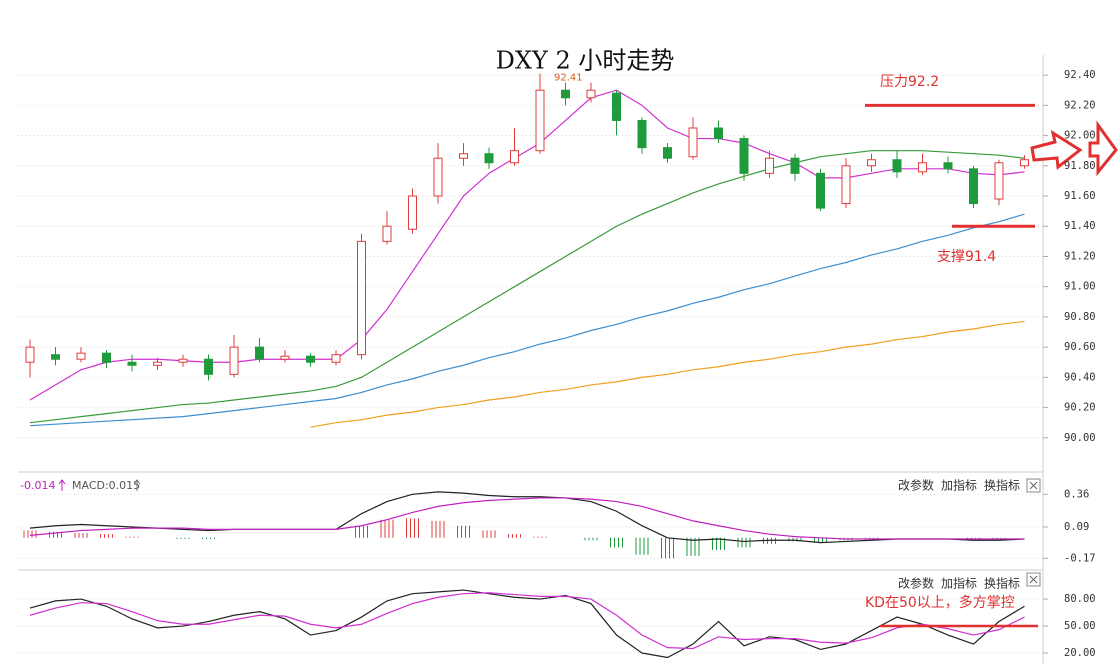 This screenshot has width=1120, height=664. Describe the element at coordinates (1080, 558) in the screenshot. I see `y-tick-label: -0.17` at that location.